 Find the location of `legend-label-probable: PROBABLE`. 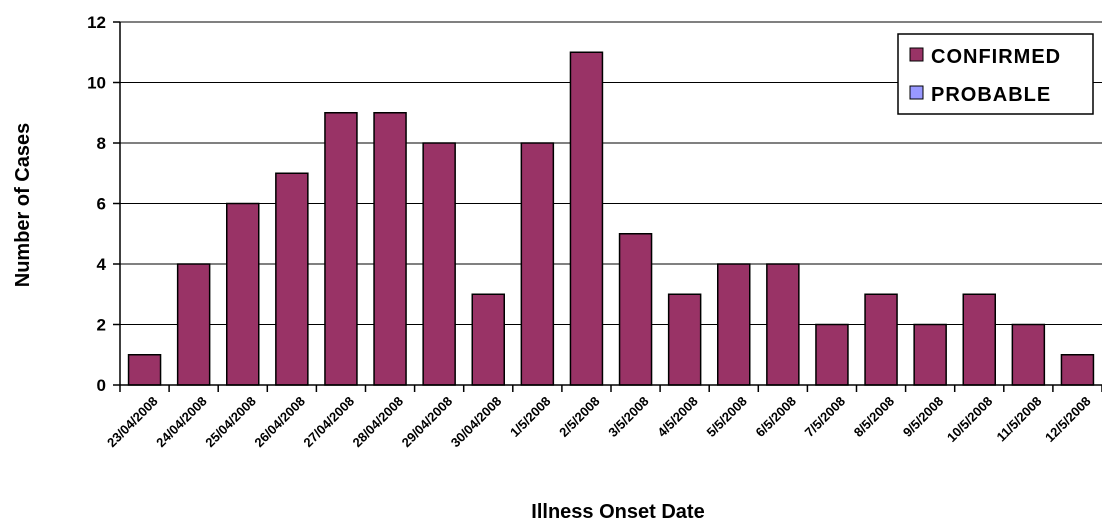

legend-label-probable: PROBABLE is located at coordinates (991, 95).